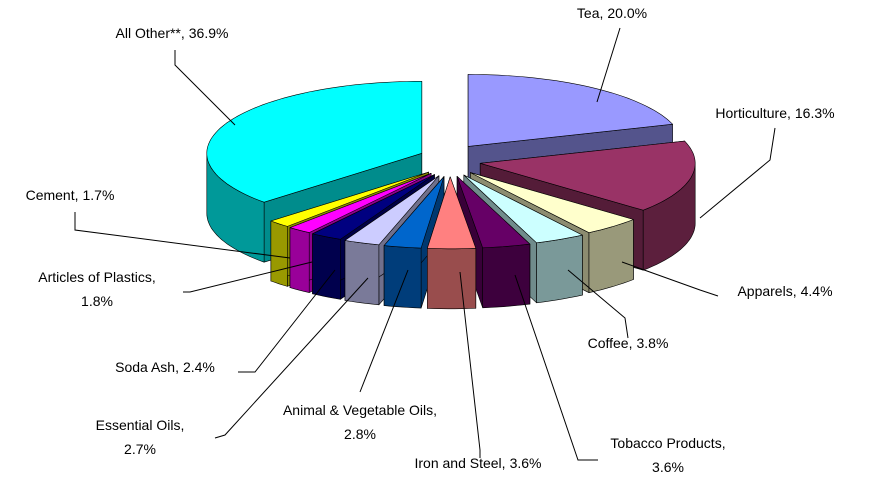  I want to click on label-category: Animal & Vegetable Oils,, so click(360, 410).